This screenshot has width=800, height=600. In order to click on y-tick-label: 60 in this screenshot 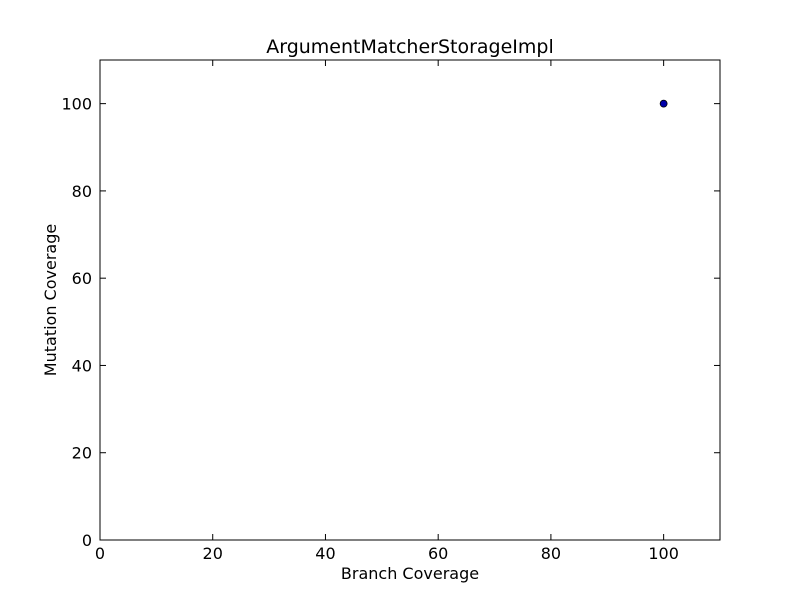, I will do `click(82, 278)`.